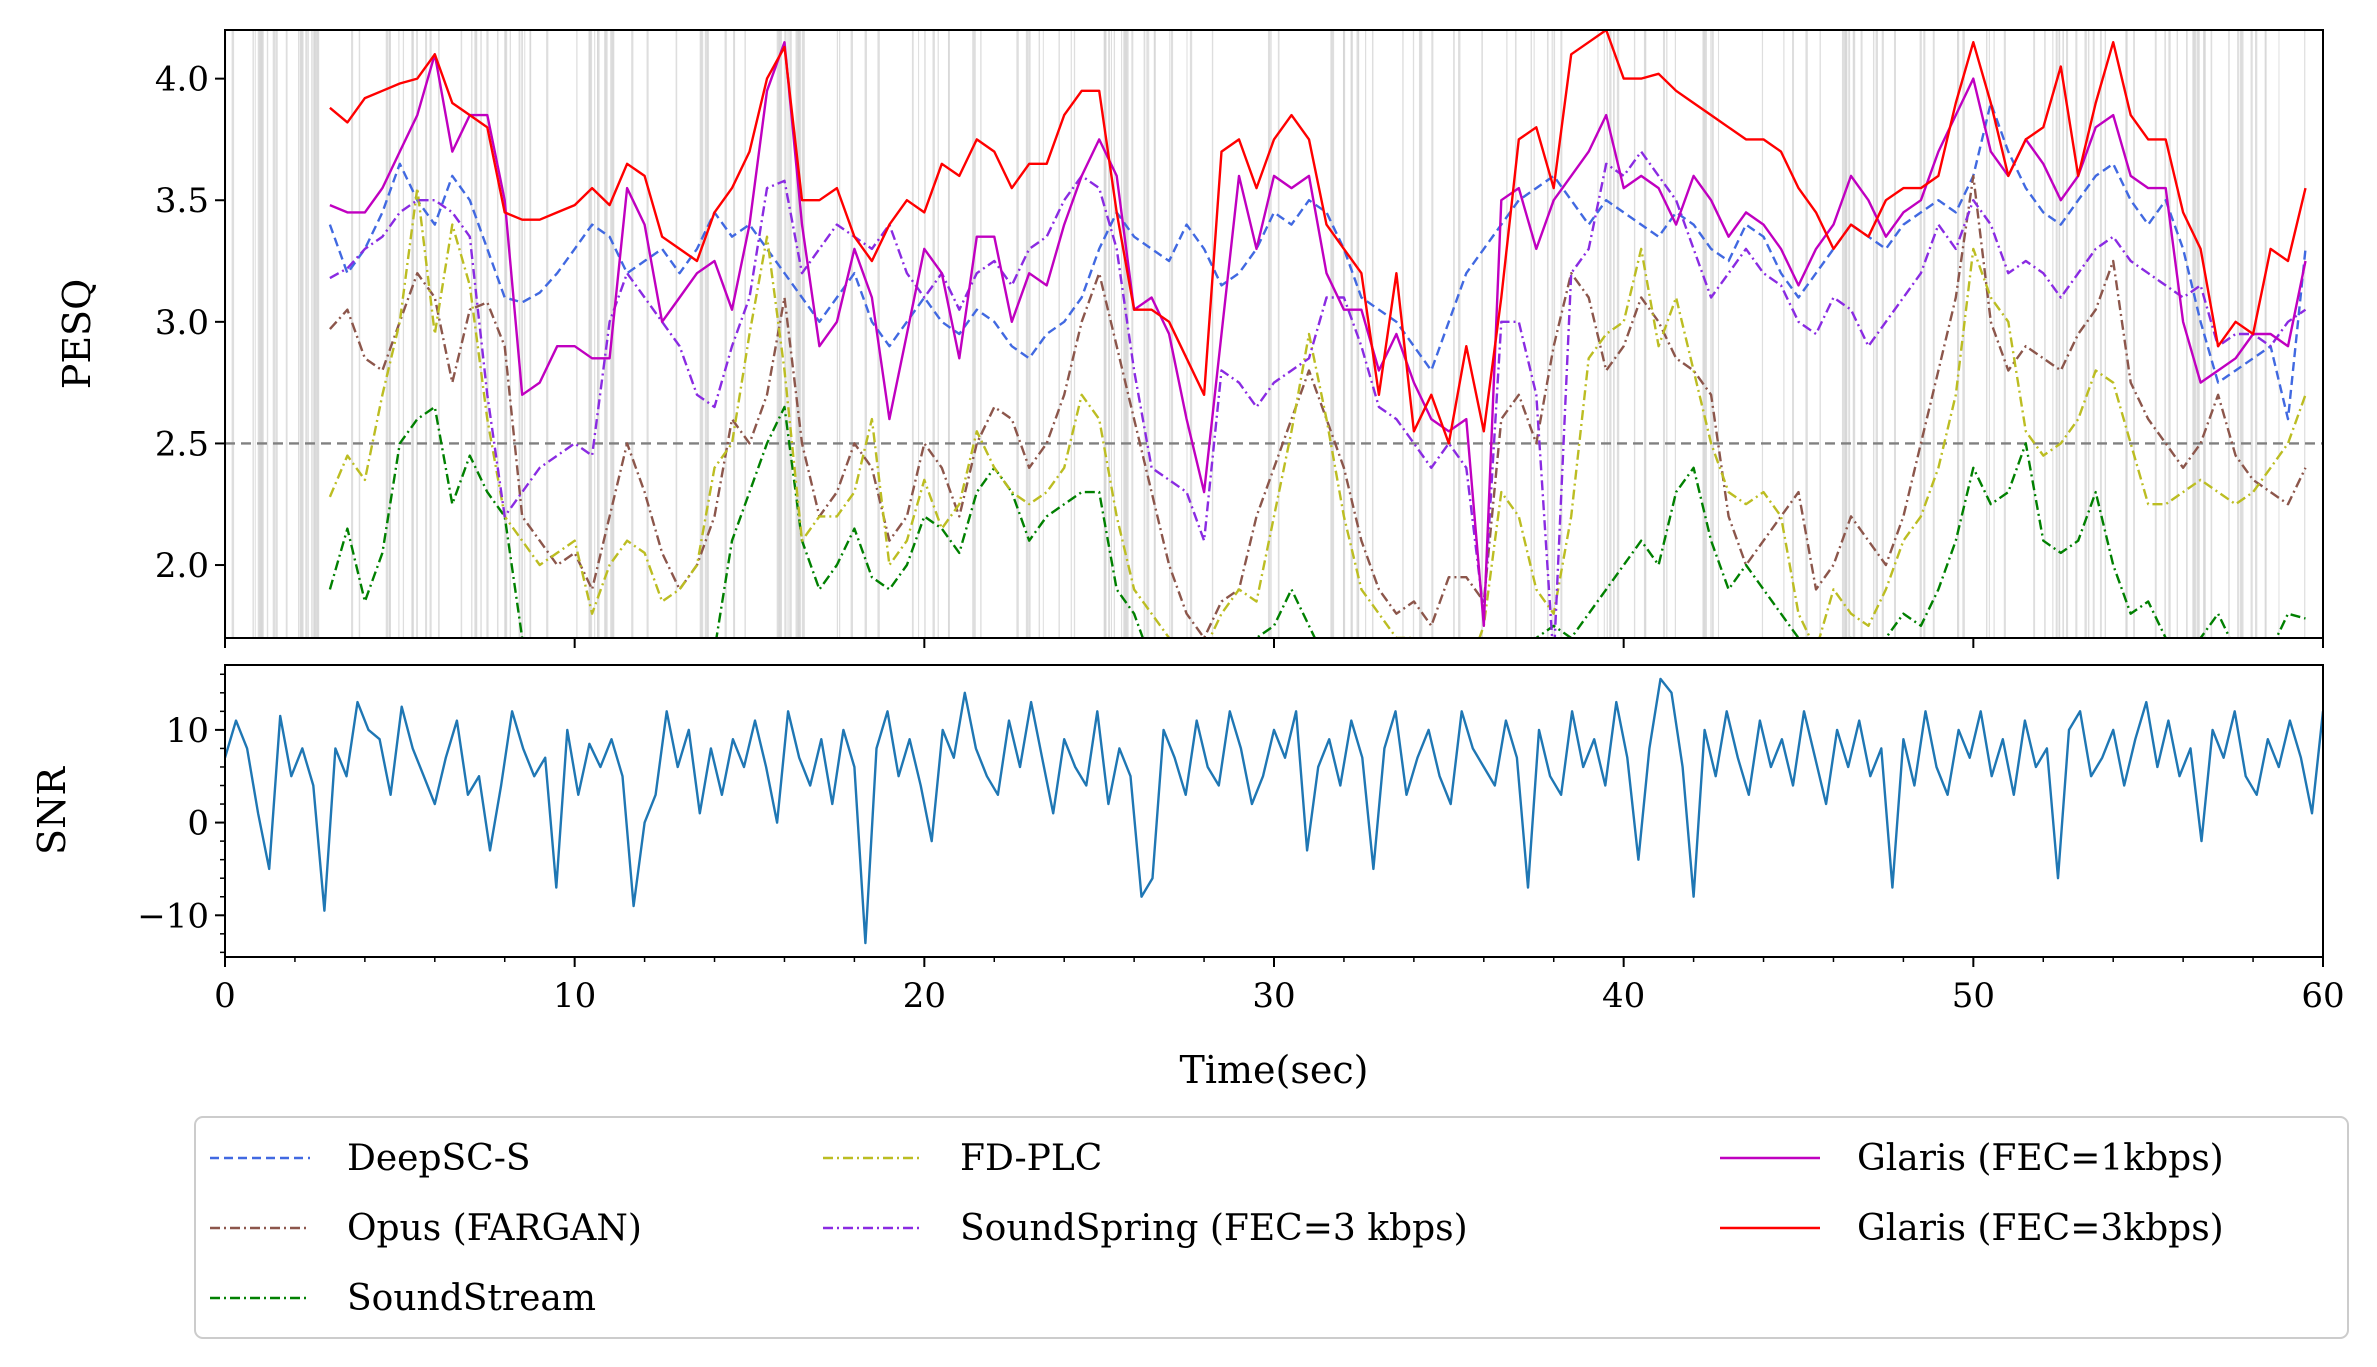  What do you see at coordinates (1273, 996) in the screenshot?
I see `x-tick-label: 30` at bounding box center [1273, 996].